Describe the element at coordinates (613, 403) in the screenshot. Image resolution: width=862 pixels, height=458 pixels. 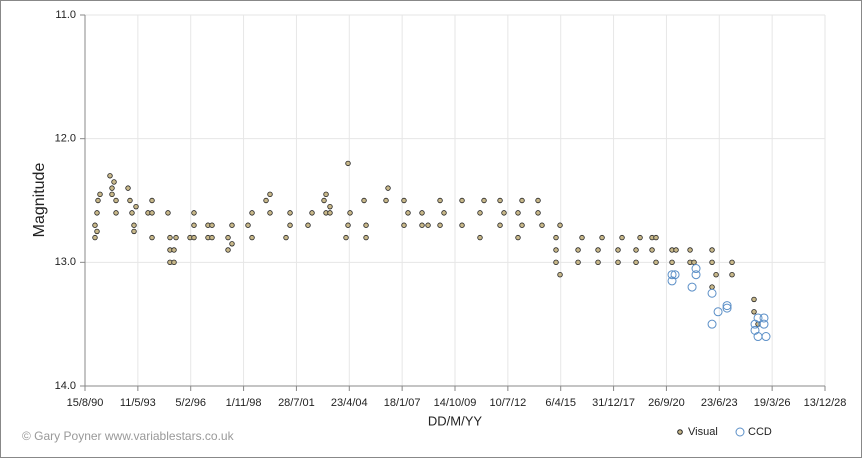
I see `x-tick-label: 31/12/17` at that location.